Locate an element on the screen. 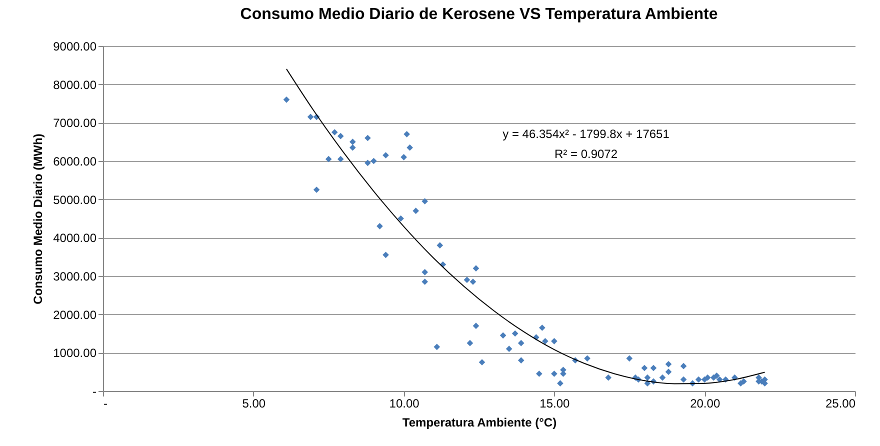  y-tick-label: 3000.00 is located at coordinates (75, 277).